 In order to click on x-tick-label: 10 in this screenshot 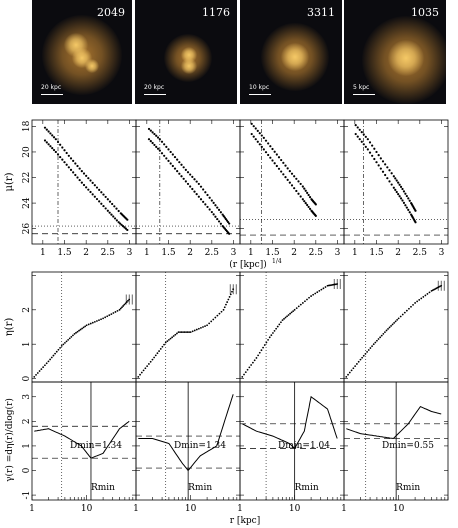, I will do `click(295, 509)`.